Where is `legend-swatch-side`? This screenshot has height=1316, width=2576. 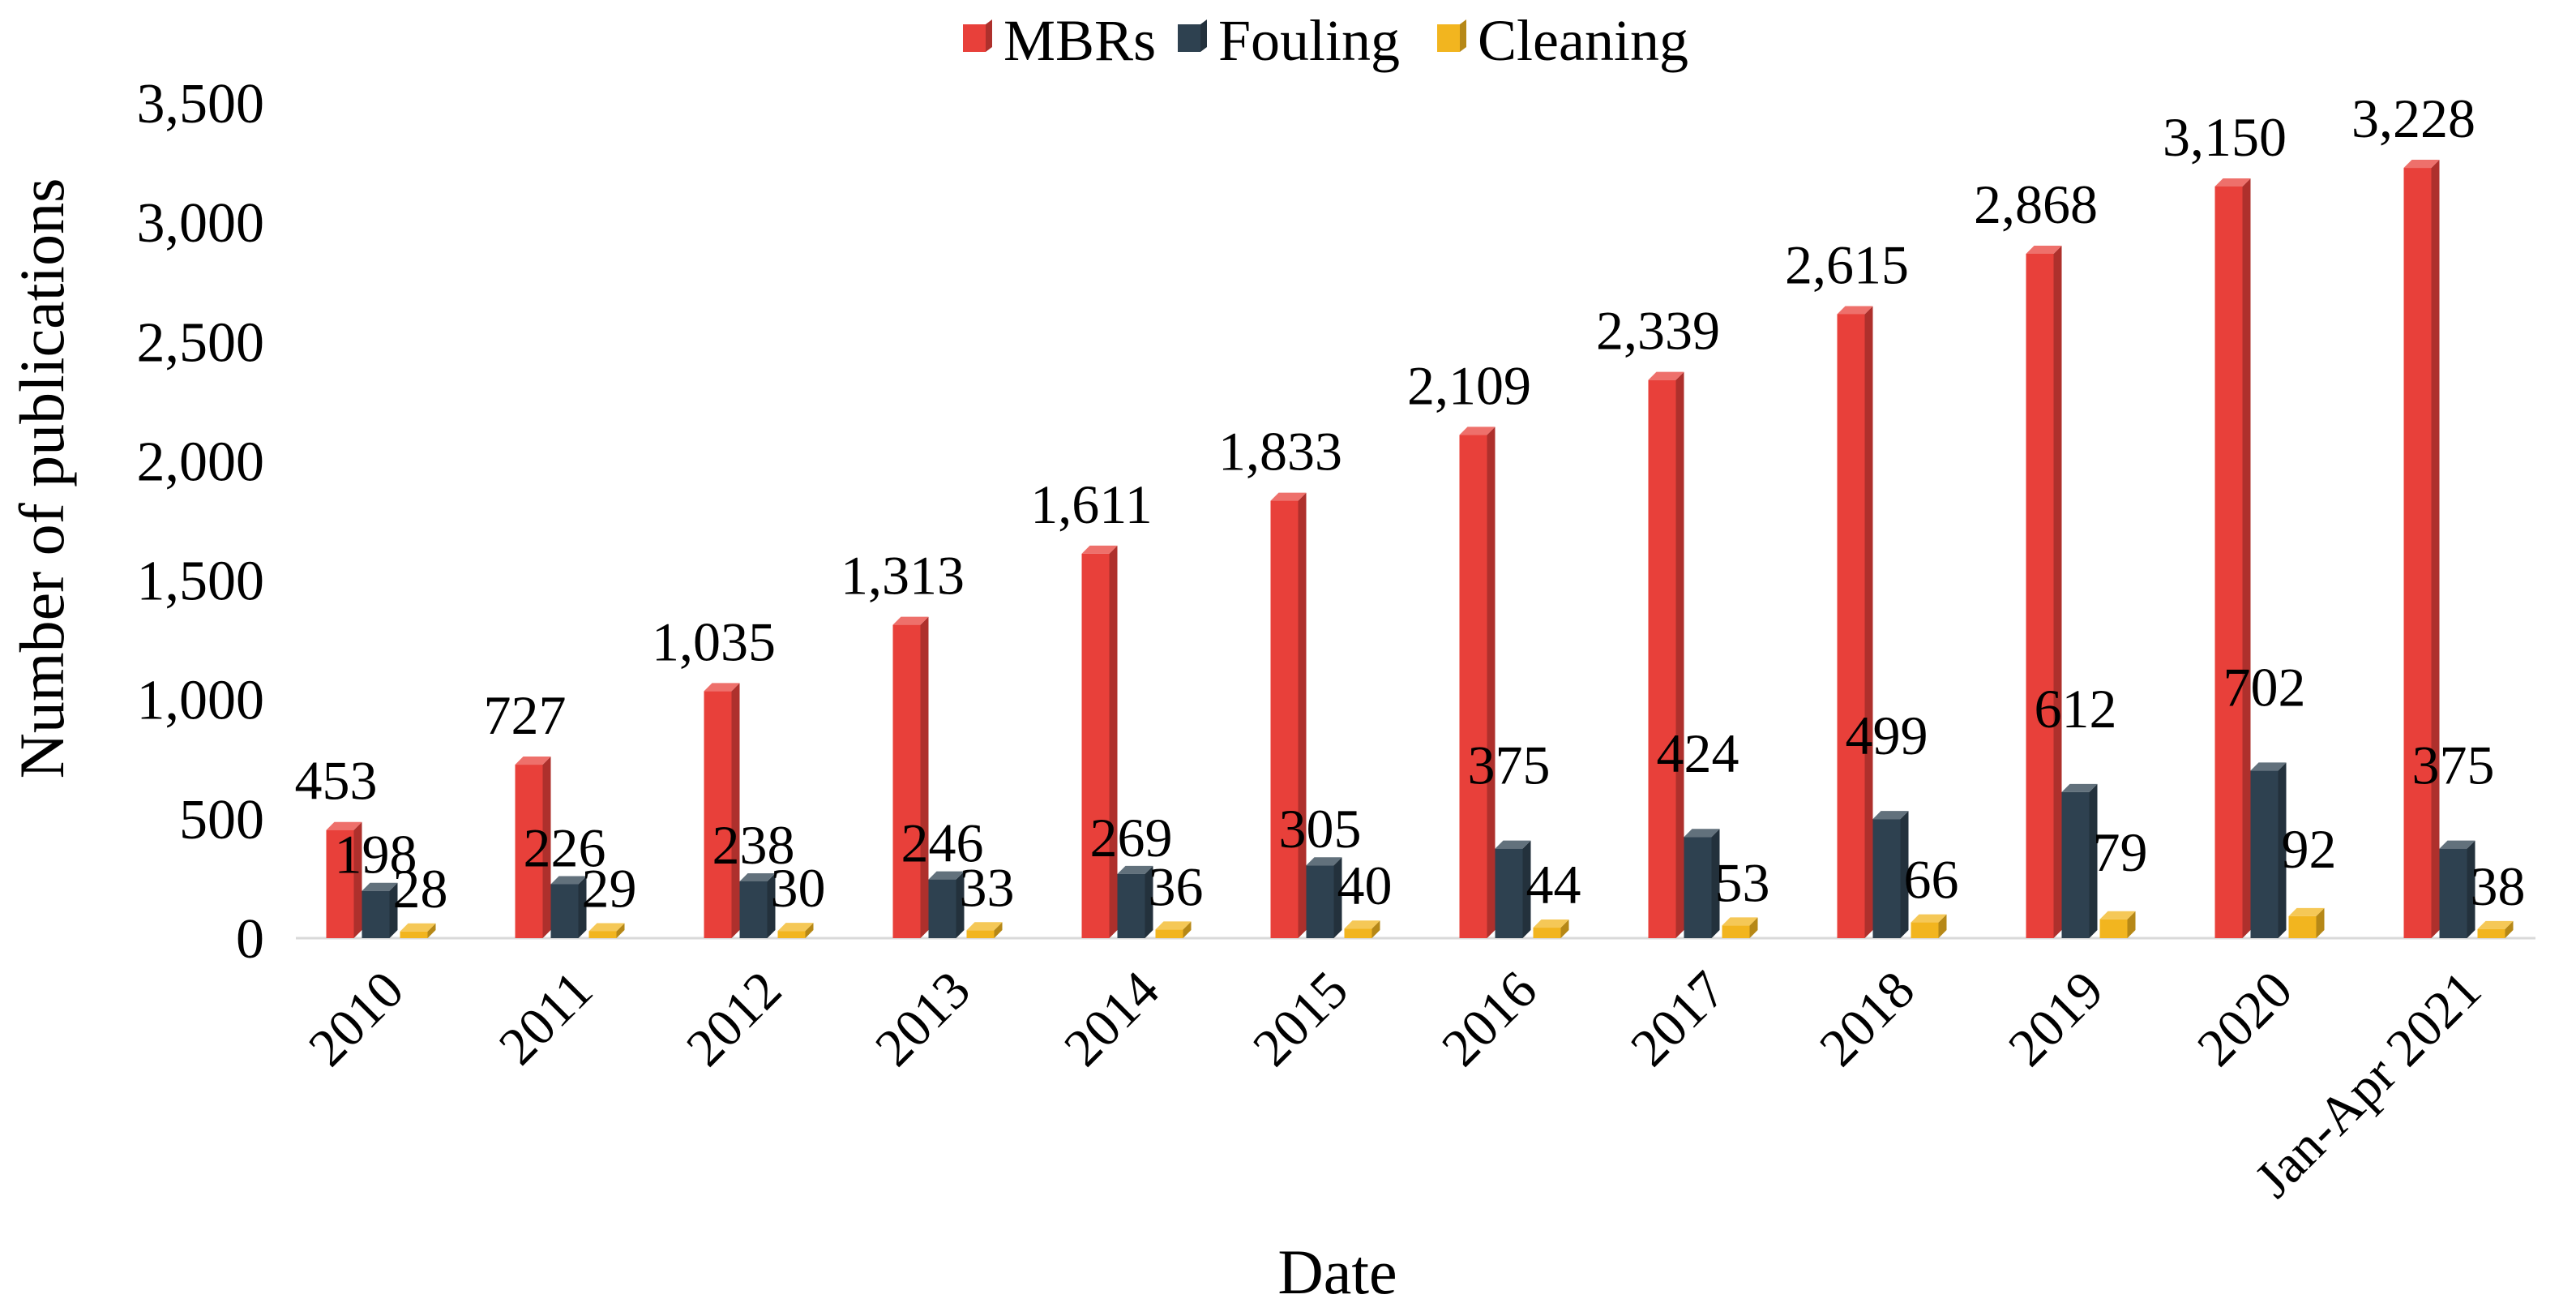
legend-swatch-side is located at coordinates (1203, 35).